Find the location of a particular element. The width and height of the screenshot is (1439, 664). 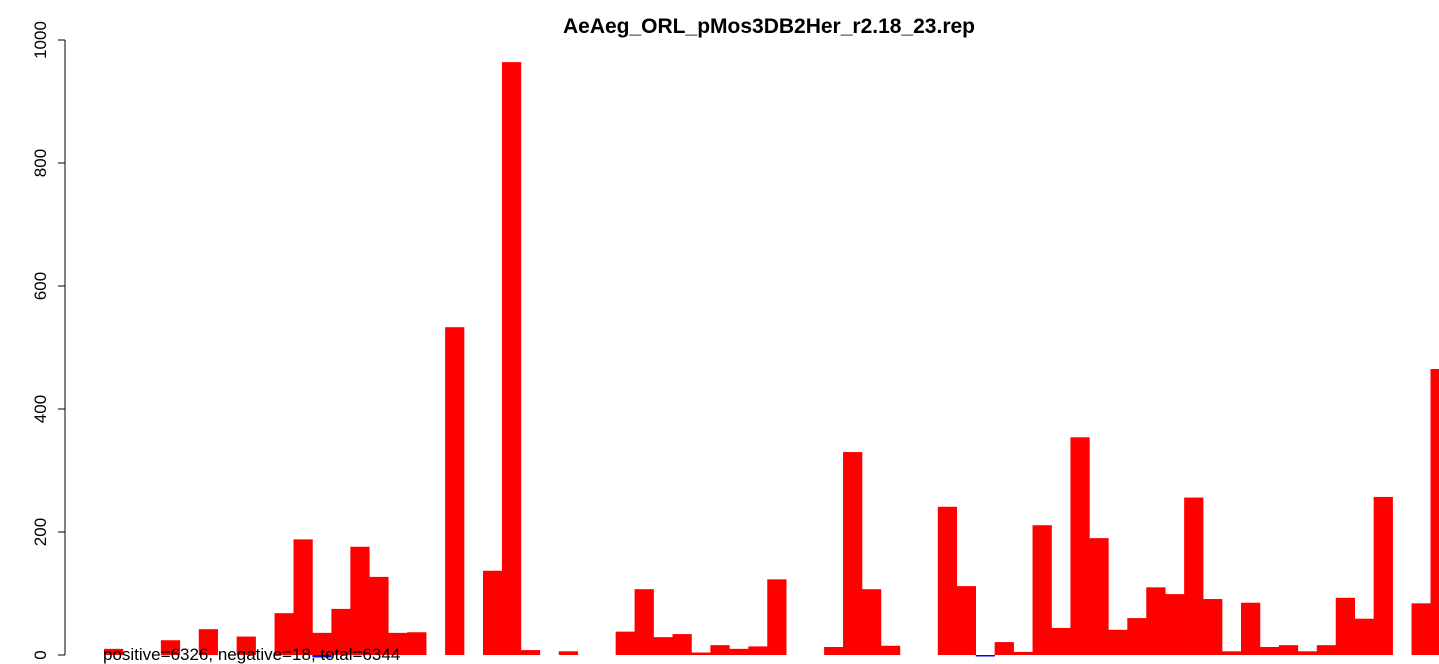

y-tick-label: 400 is located at coordinates (40, 409).